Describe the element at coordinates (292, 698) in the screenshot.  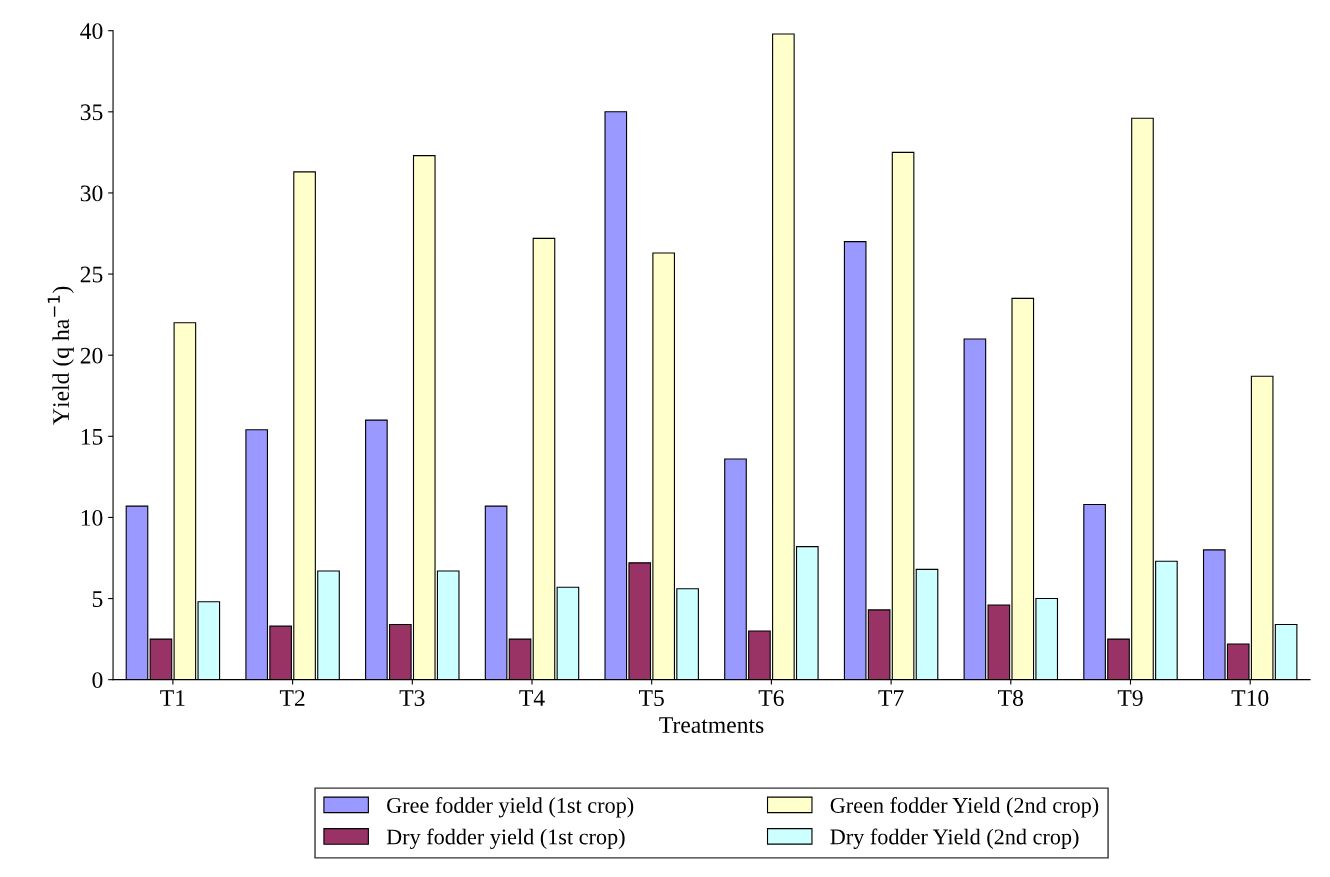
I see `x-tick-label: T2` at that location.